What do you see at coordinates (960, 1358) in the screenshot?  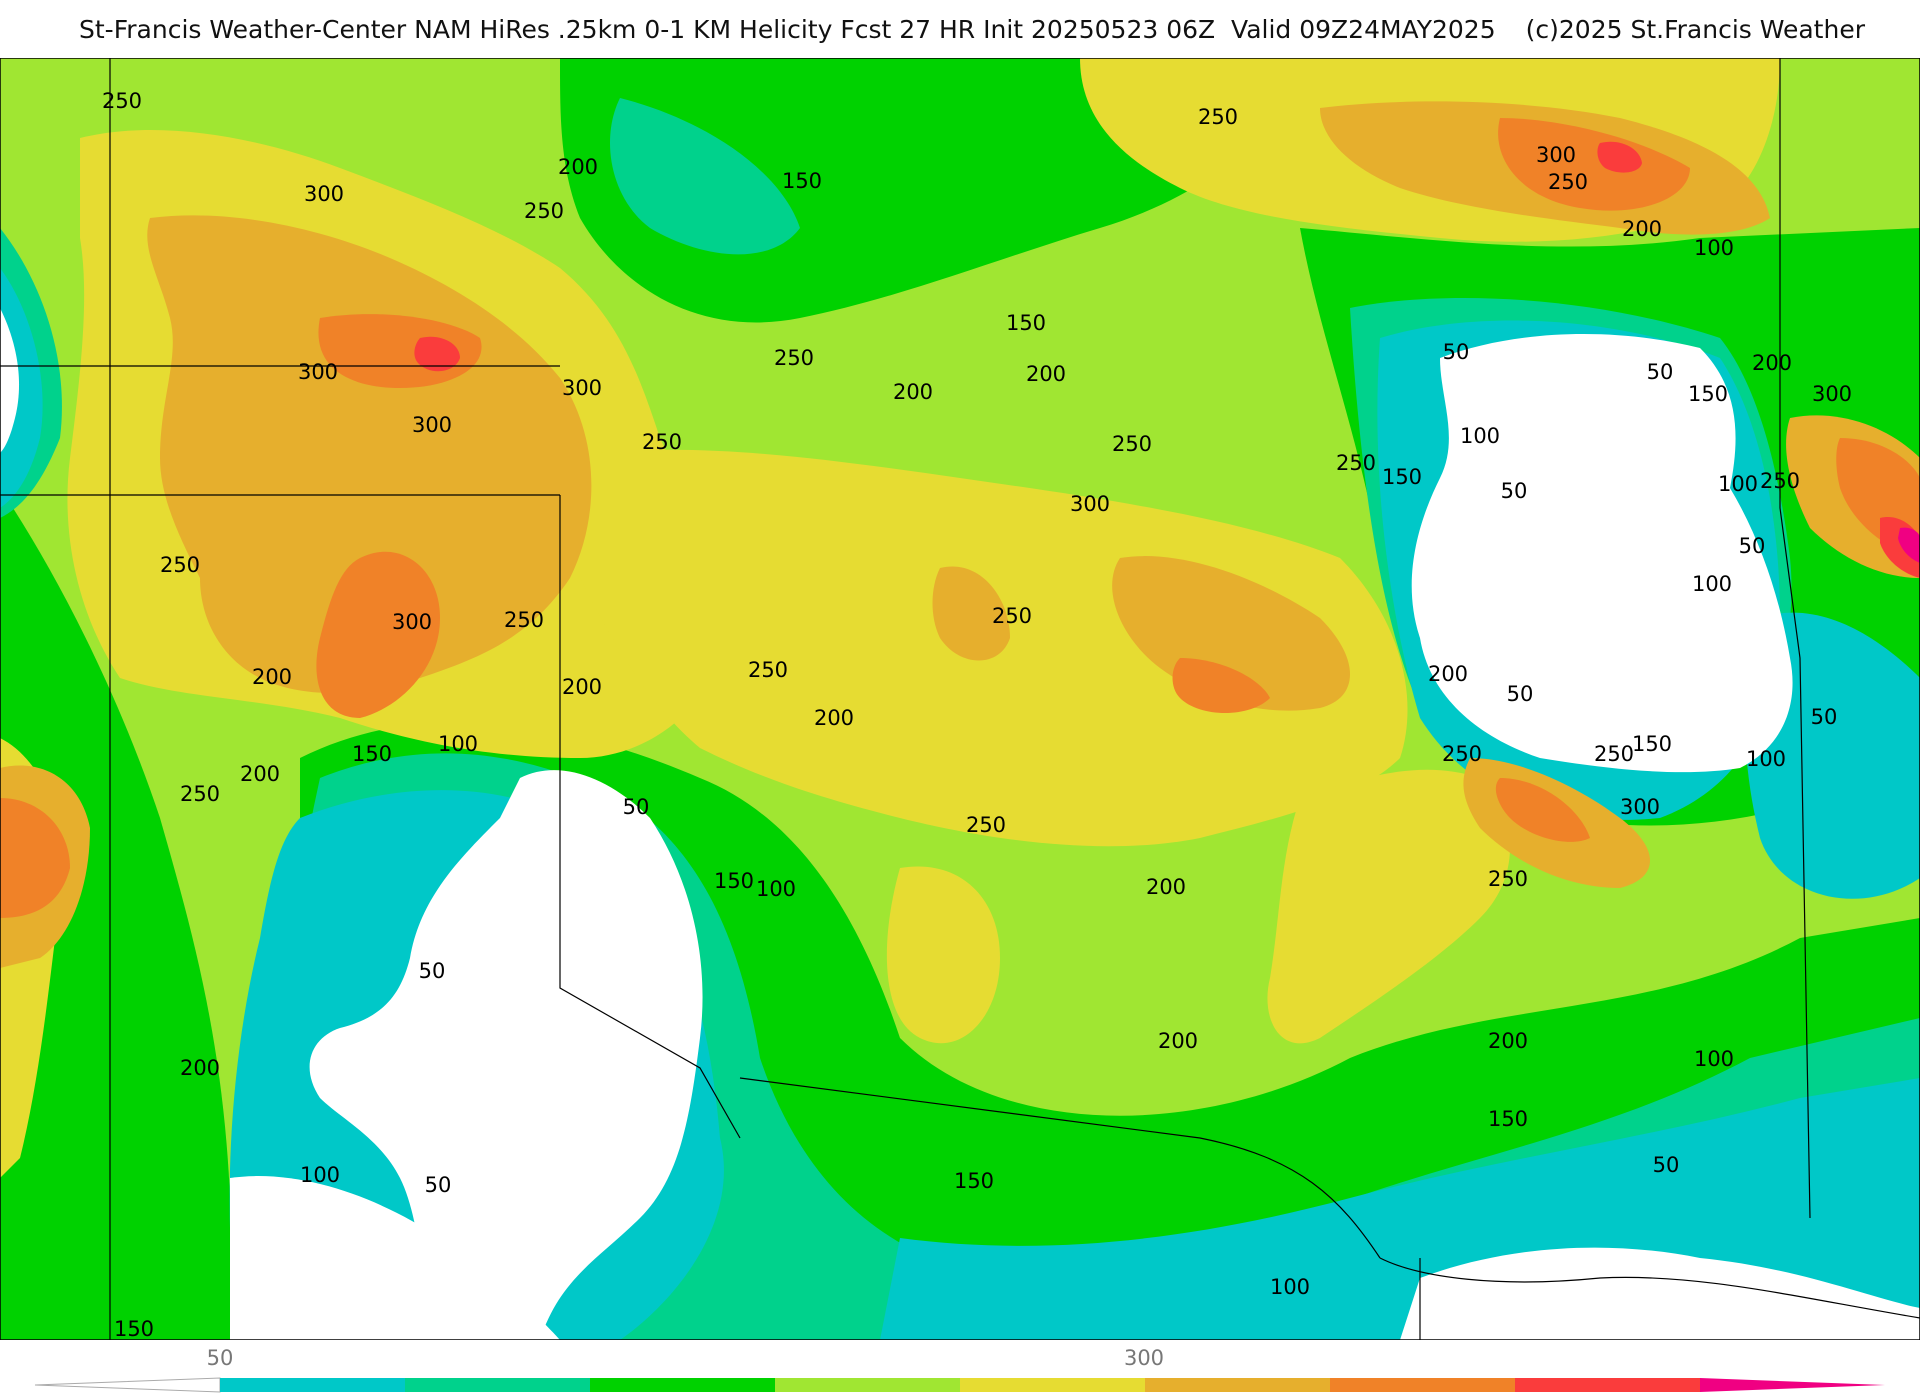 I see `legend-ticks: 50 300` at bounding box center [960, 1358].